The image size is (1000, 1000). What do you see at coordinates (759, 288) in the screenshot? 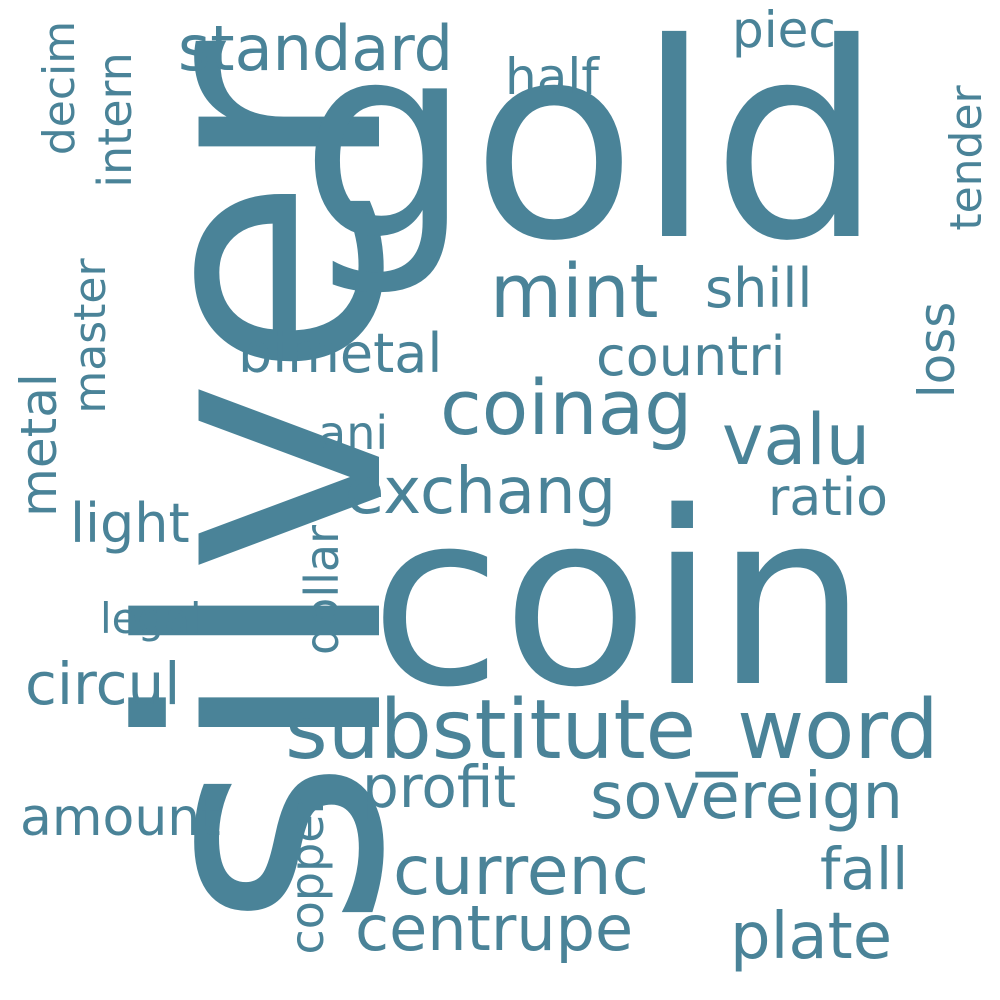
I see `word-shill: shill` at bounding box center [759, 288].